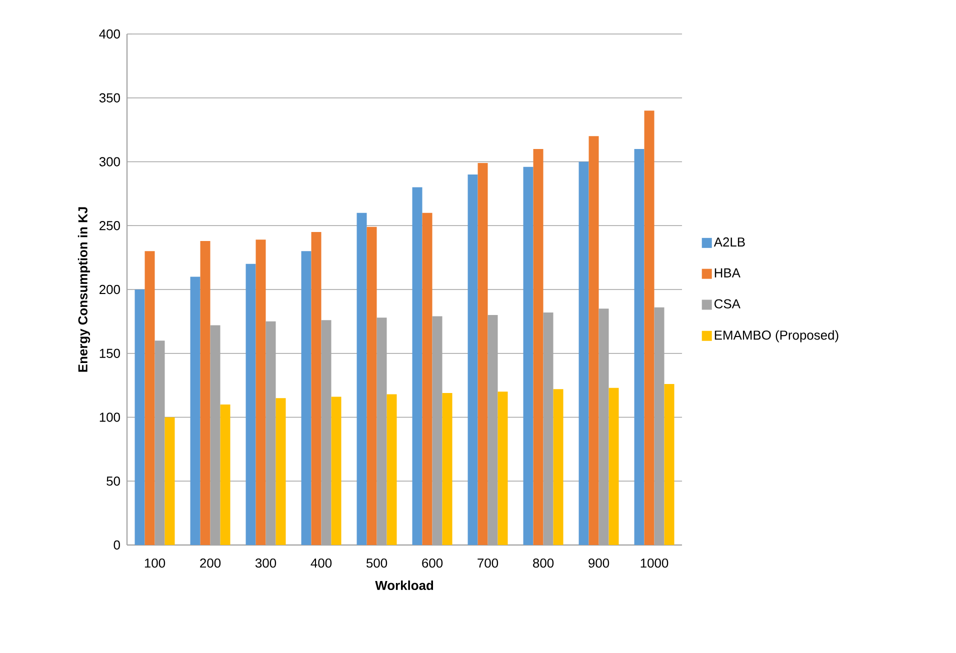  What do you see at coordinates (210, 563) in the screenshot?
I see `x-tick-label: 200` at bounding box center [210, 563].